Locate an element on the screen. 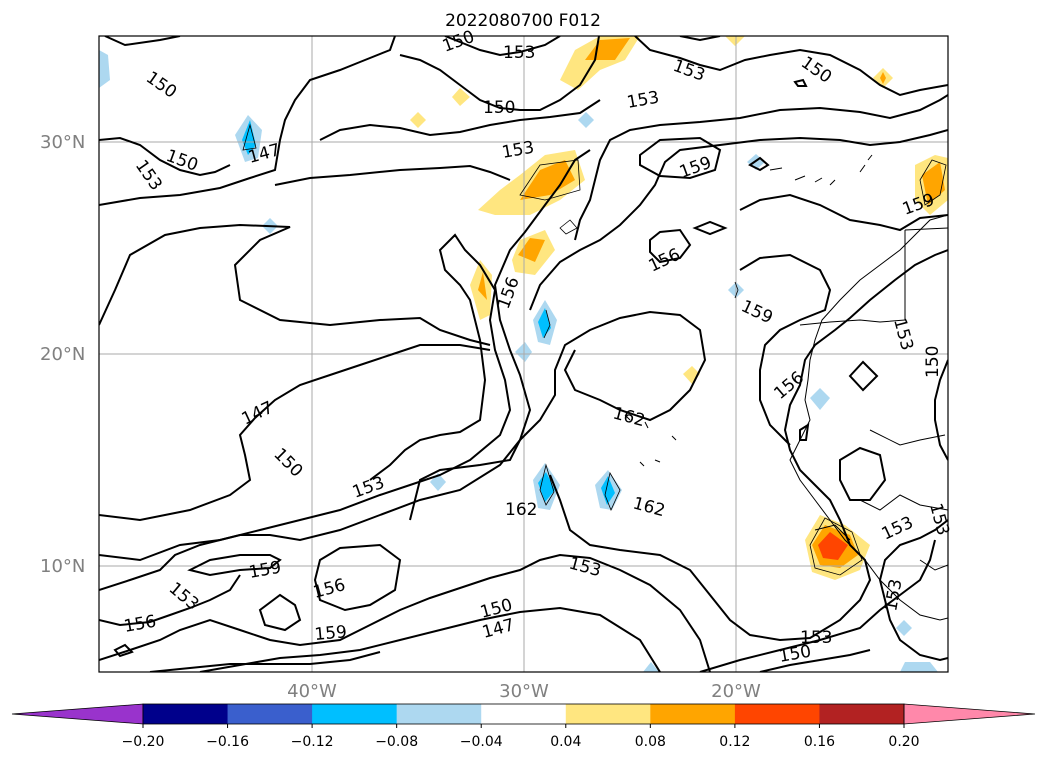  lon-label-20w: 20°W is located at coordinates (736, 691).